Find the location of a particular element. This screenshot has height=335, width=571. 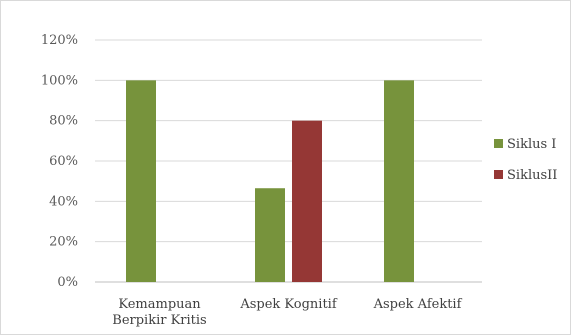

y-tick-label: 60% is located at coordinates (63, 161).